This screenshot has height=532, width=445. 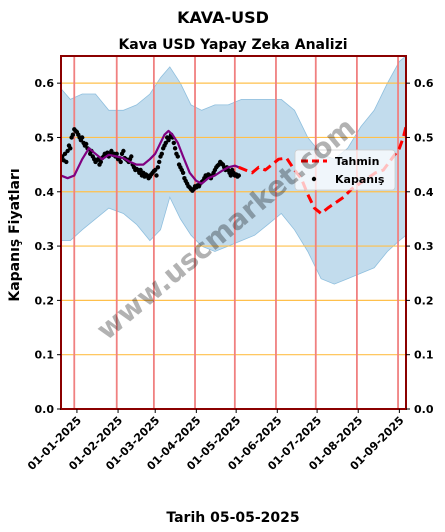 I want to click on y-tick-label-right-1: 0.1, so click(x=424, y=355).